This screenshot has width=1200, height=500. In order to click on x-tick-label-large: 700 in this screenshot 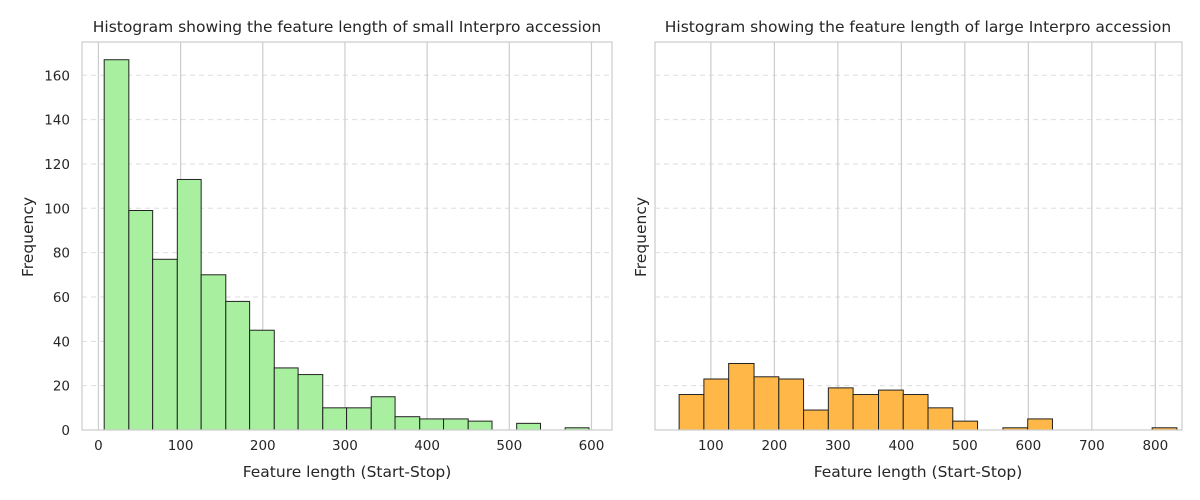, I will do `click(1092, 446)`.